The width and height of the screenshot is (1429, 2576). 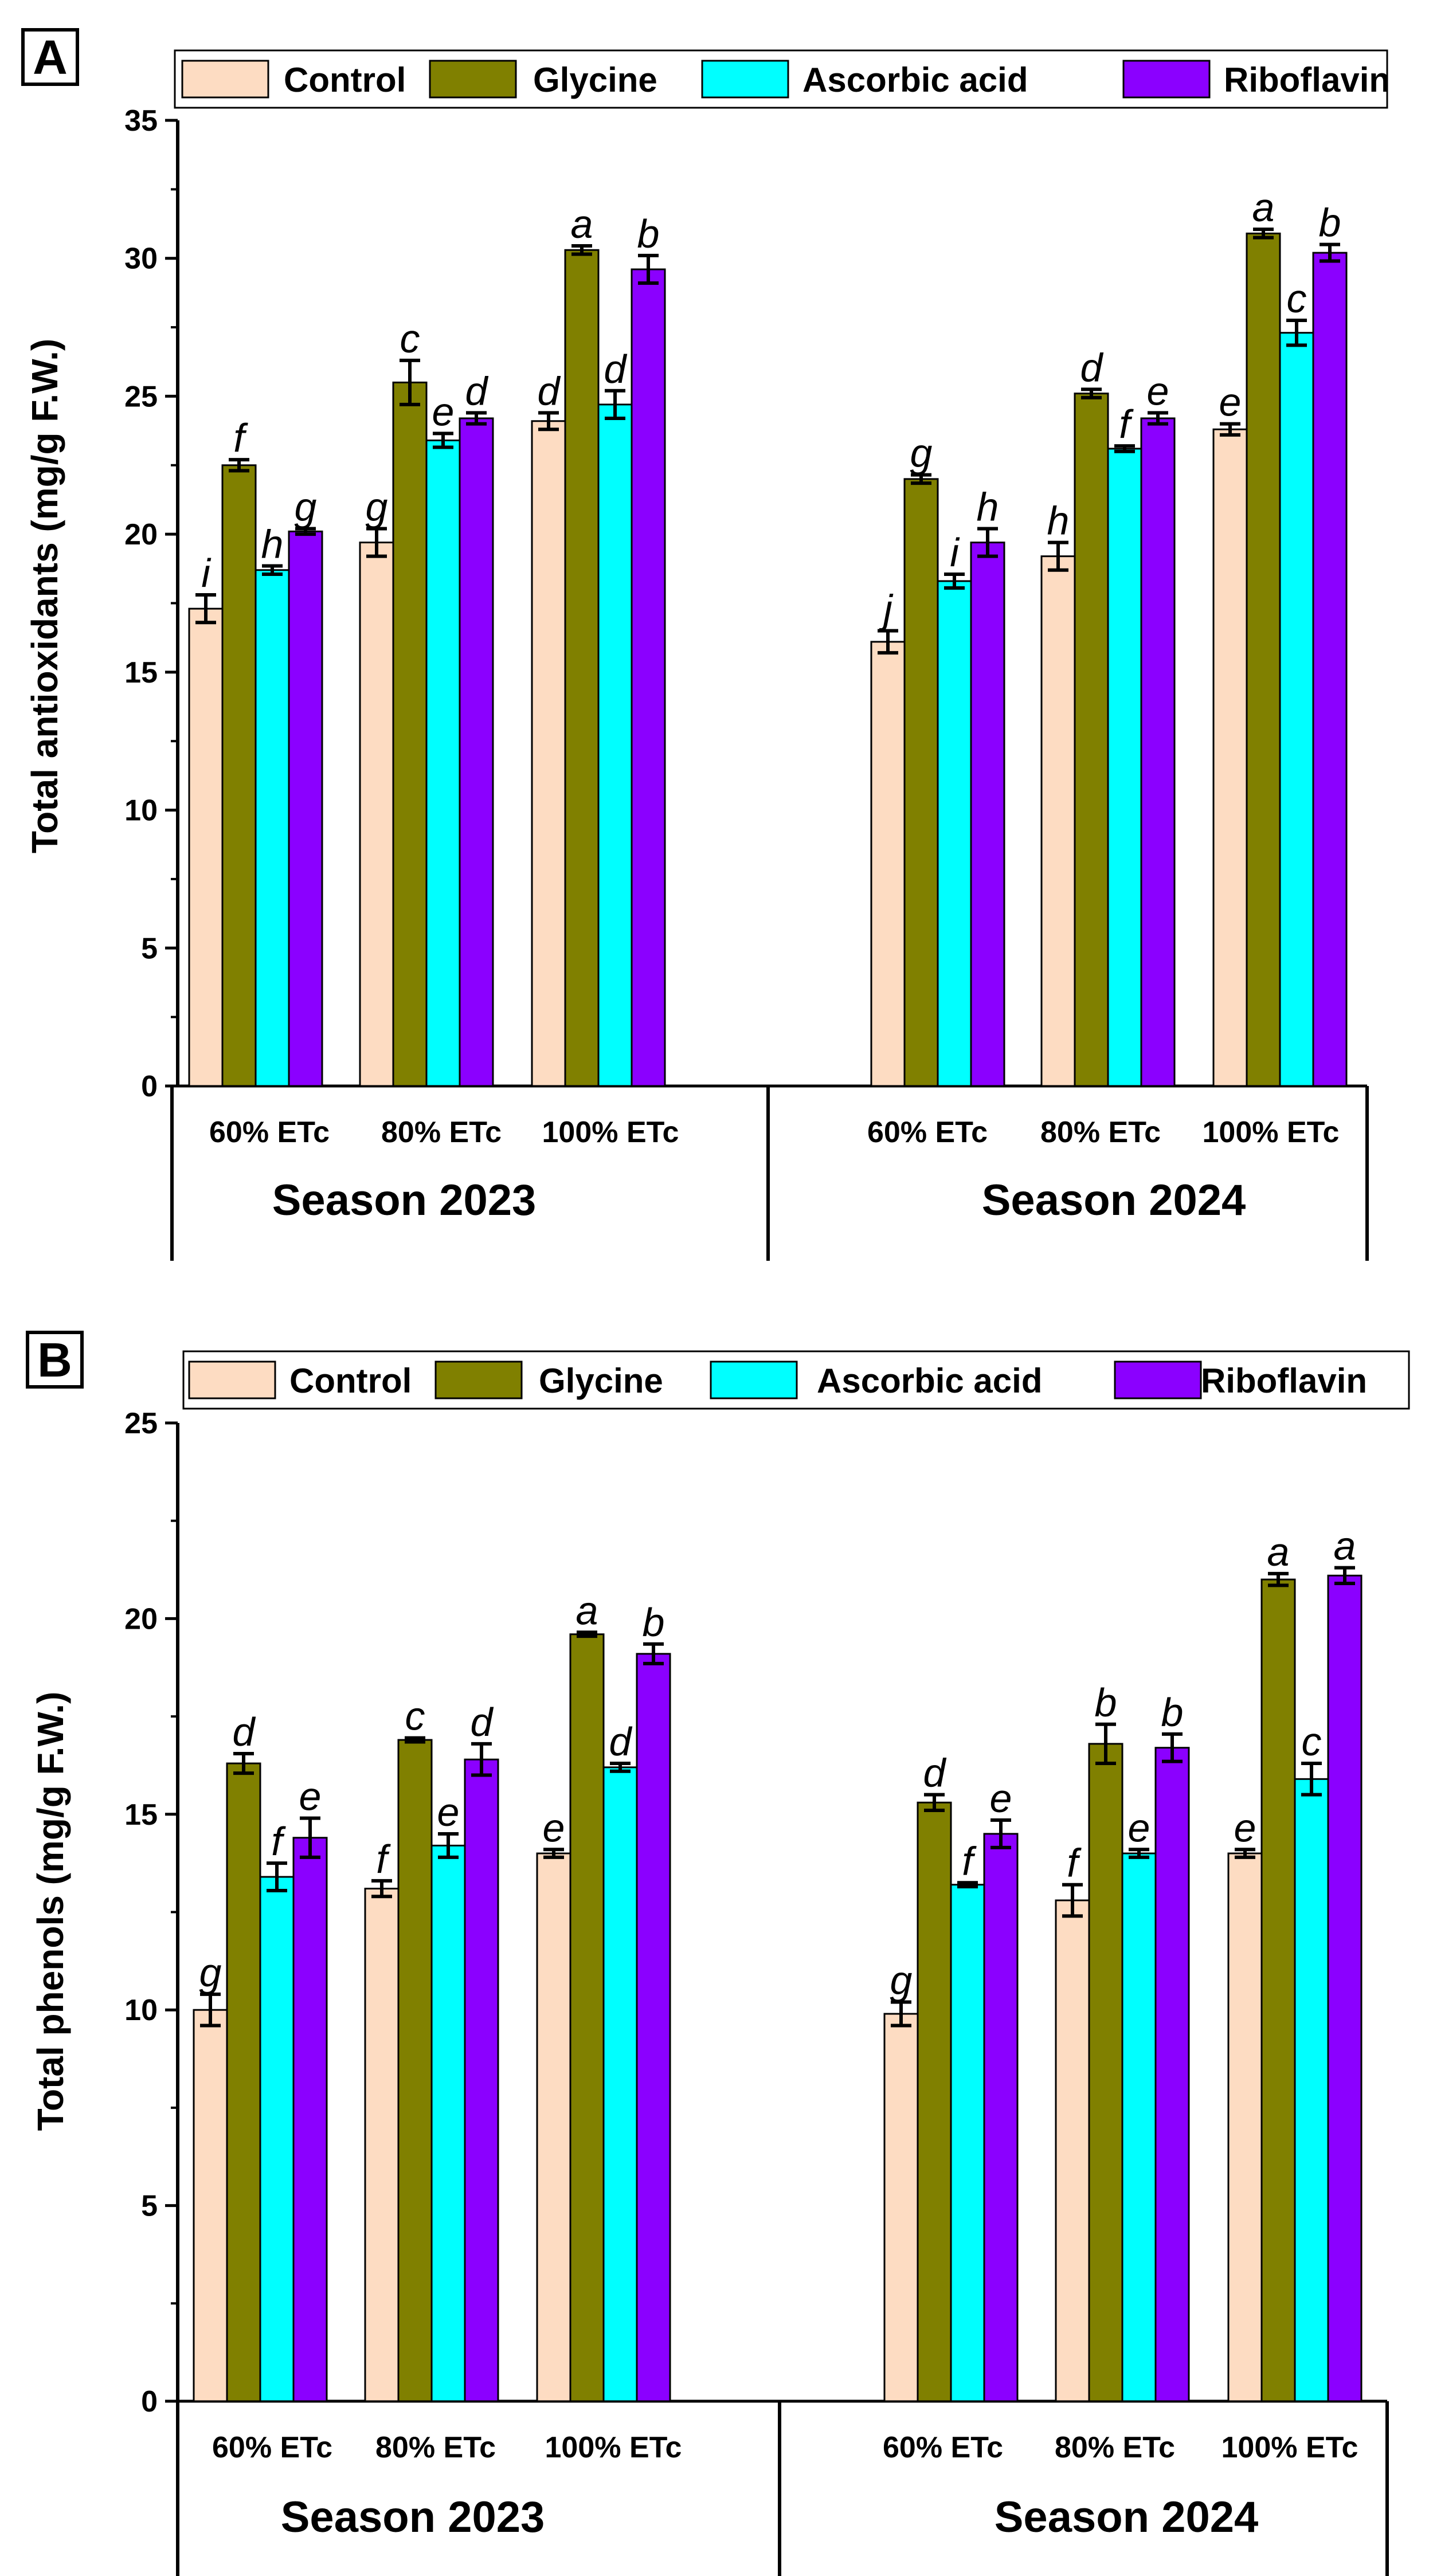 What do you see at coordinates (141, 396) in the screenshot?
I see `y-tick-label: 25` at bounding box center [141, 396].